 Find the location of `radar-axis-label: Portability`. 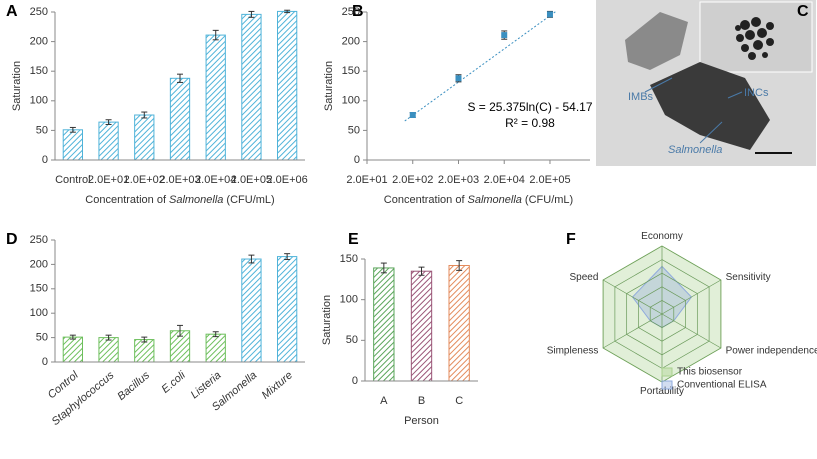

radar-axis-label: Portability is located at coordinates (662, 391).